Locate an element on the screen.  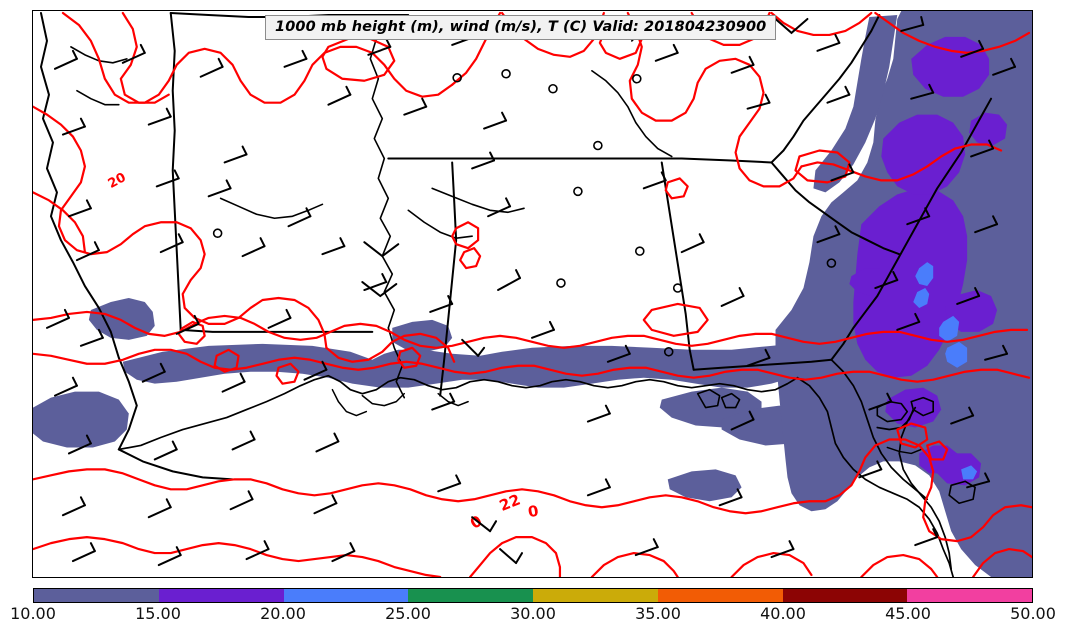
colorbar-gradient is located at coordinates (533, 595).